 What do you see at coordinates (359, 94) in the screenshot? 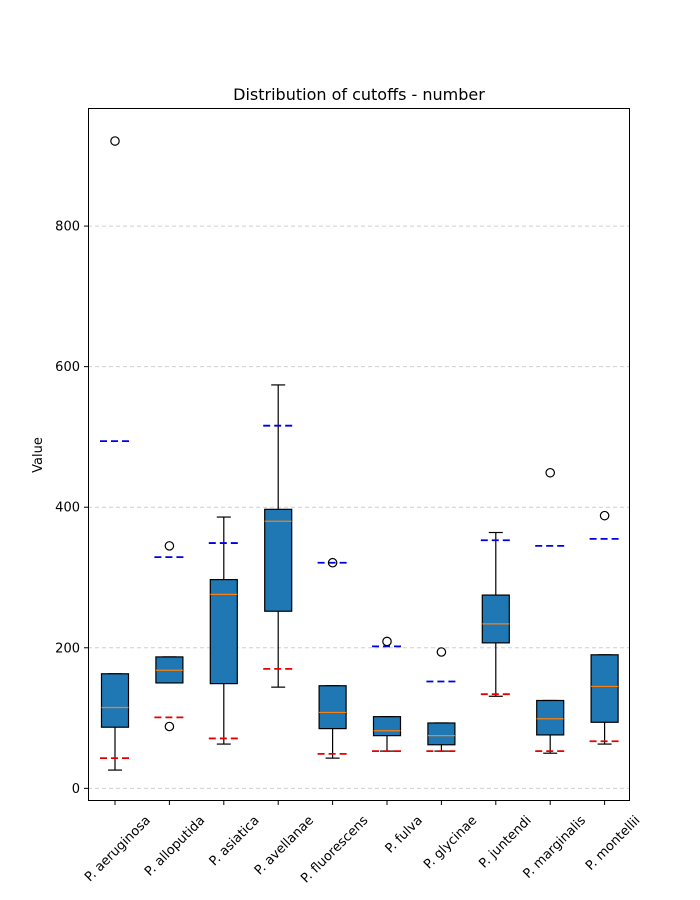
I see `chart-title: Distribution of cutoffs - number` at bounding box center [359, 94].